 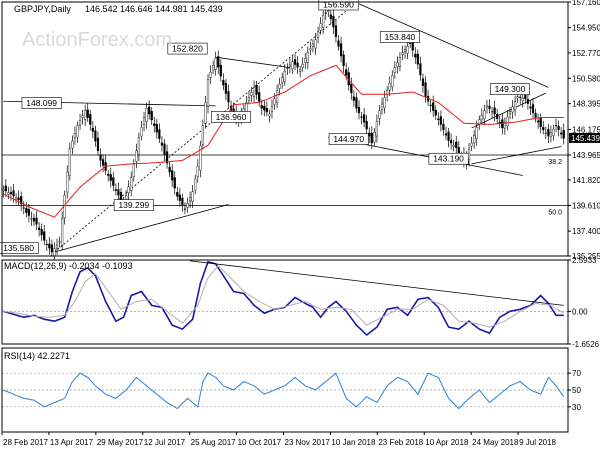 What do you see at coordinates (353, 442) in the screenshot?
I see `x-tick-label: 10 Jan 2018` at bounding box center [353, 442].